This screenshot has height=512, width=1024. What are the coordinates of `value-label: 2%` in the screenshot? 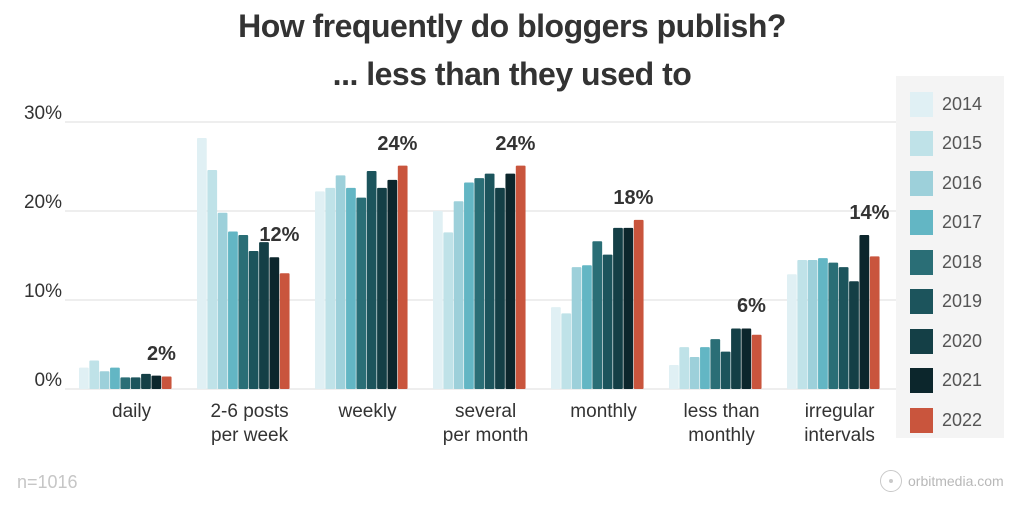 It's located at (161, 353).